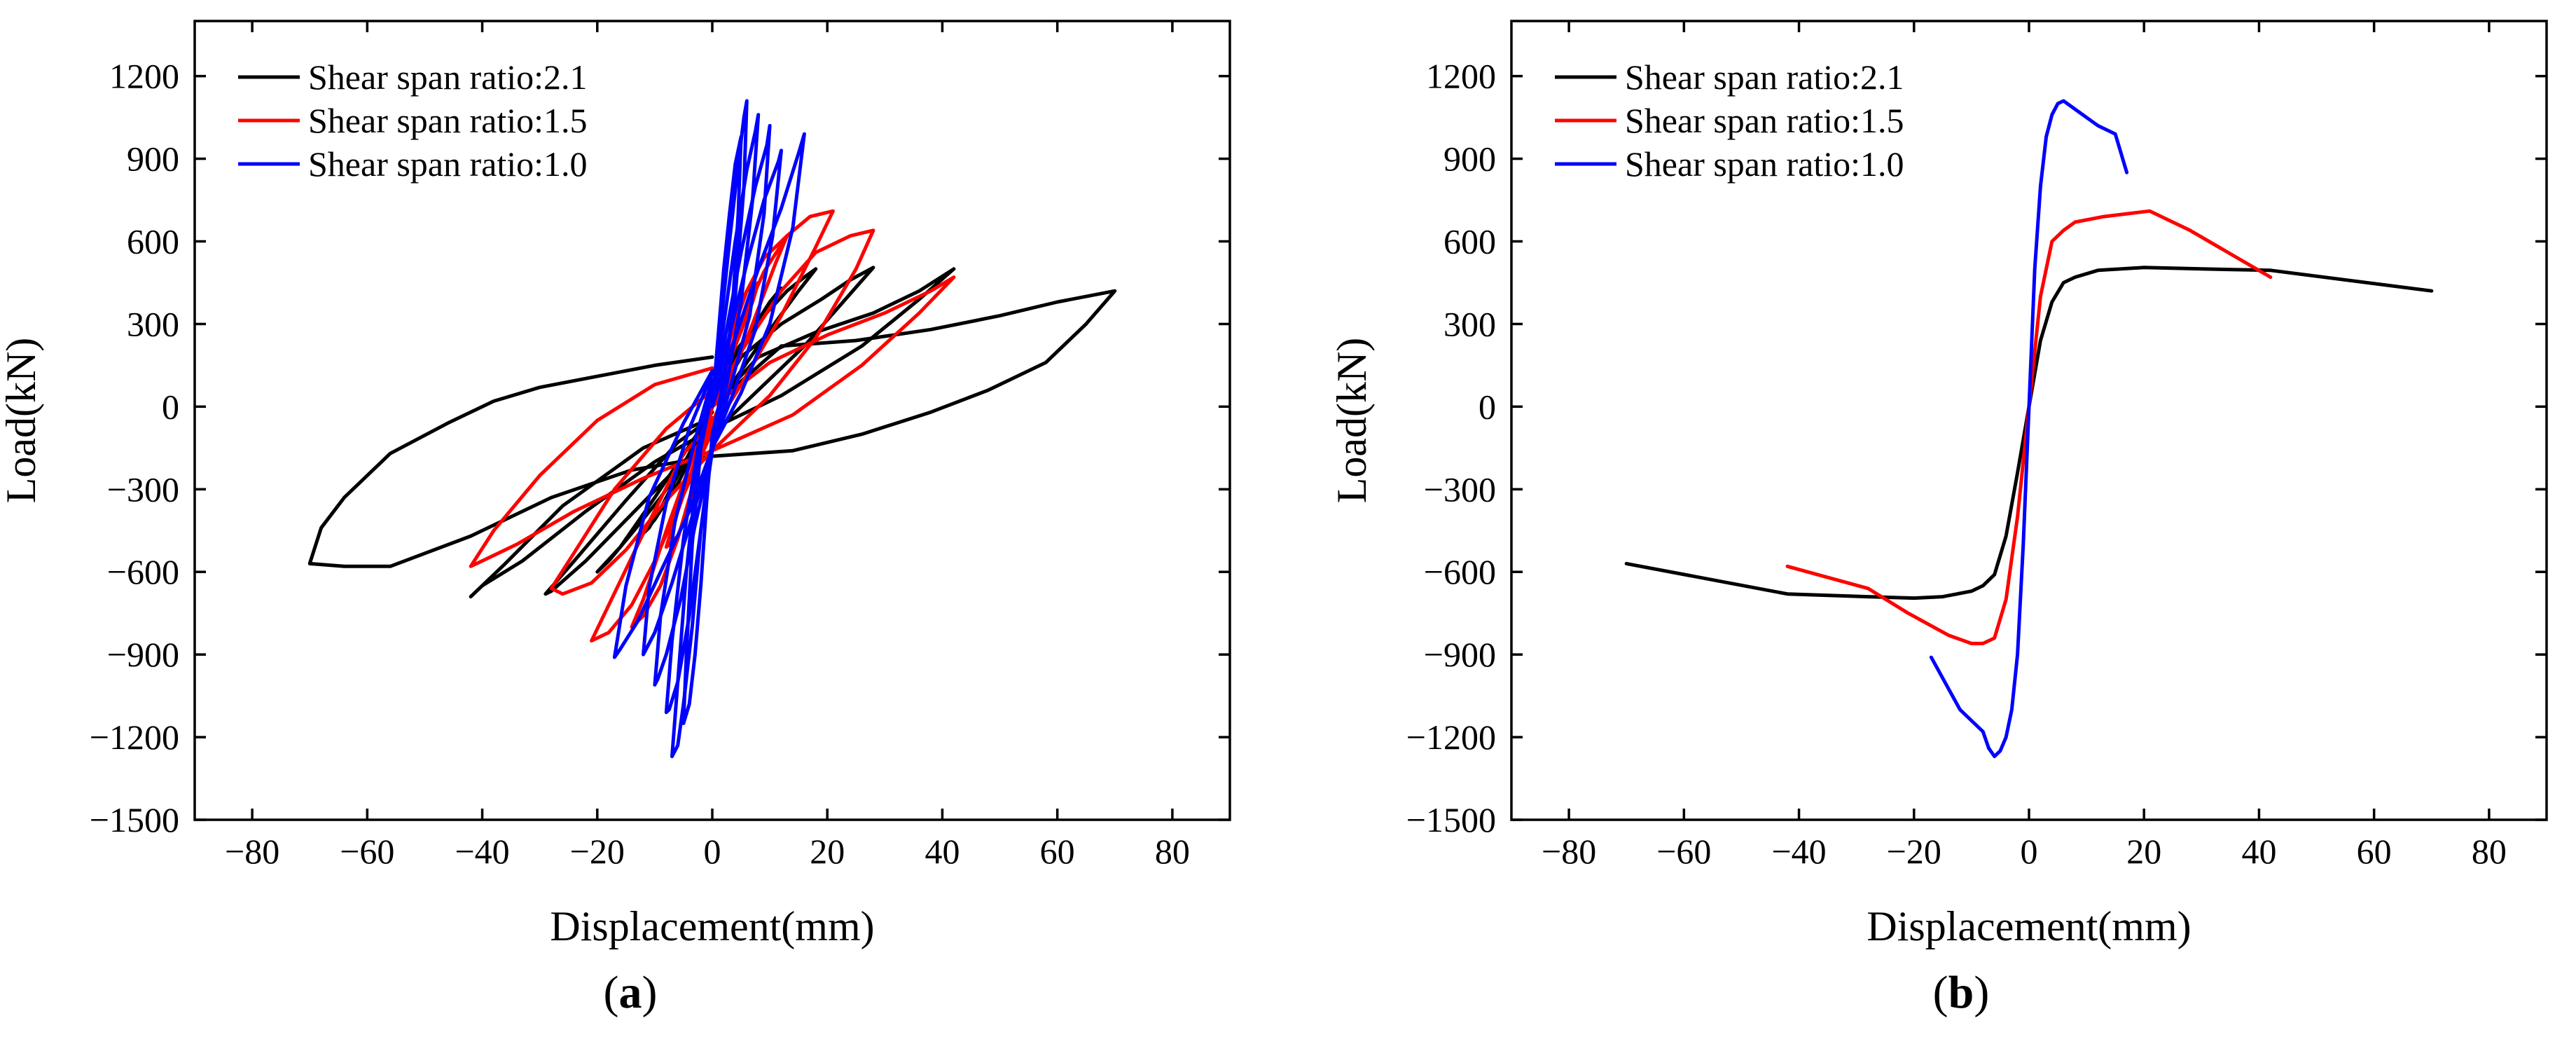  I want to click on hysteresis-loop, so click(709, 396).